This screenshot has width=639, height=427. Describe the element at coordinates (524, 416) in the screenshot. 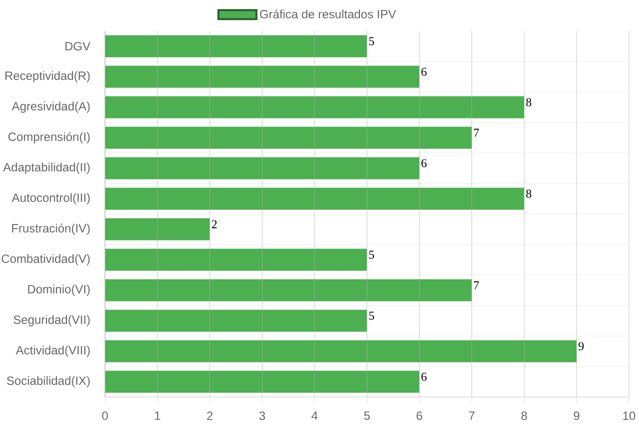

I see `x-tick-label: 8` at that location.